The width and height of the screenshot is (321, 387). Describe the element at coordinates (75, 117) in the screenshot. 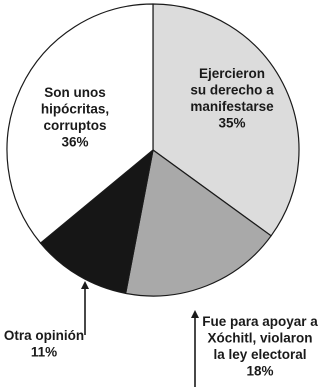

I see `slice-label-3: Son unos hipócritas, corruptos 36%` at that location.